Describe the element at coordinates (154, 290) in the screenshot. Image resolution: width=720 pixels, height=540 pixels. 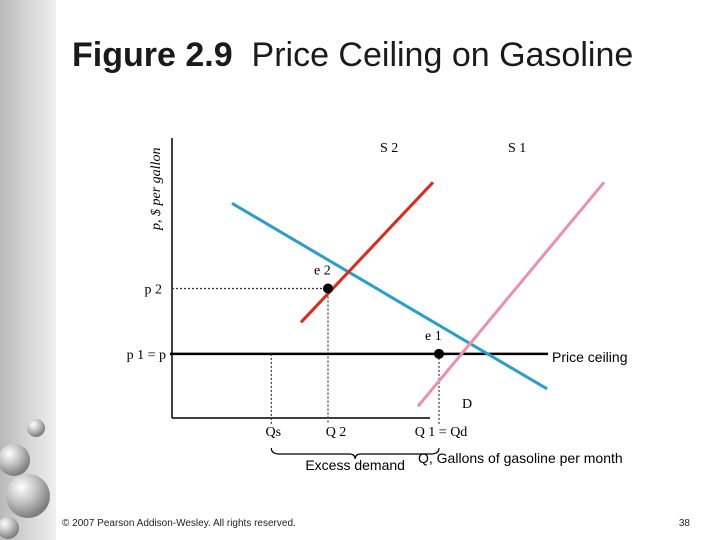
I see `price-p2-label: p 2` at that location.